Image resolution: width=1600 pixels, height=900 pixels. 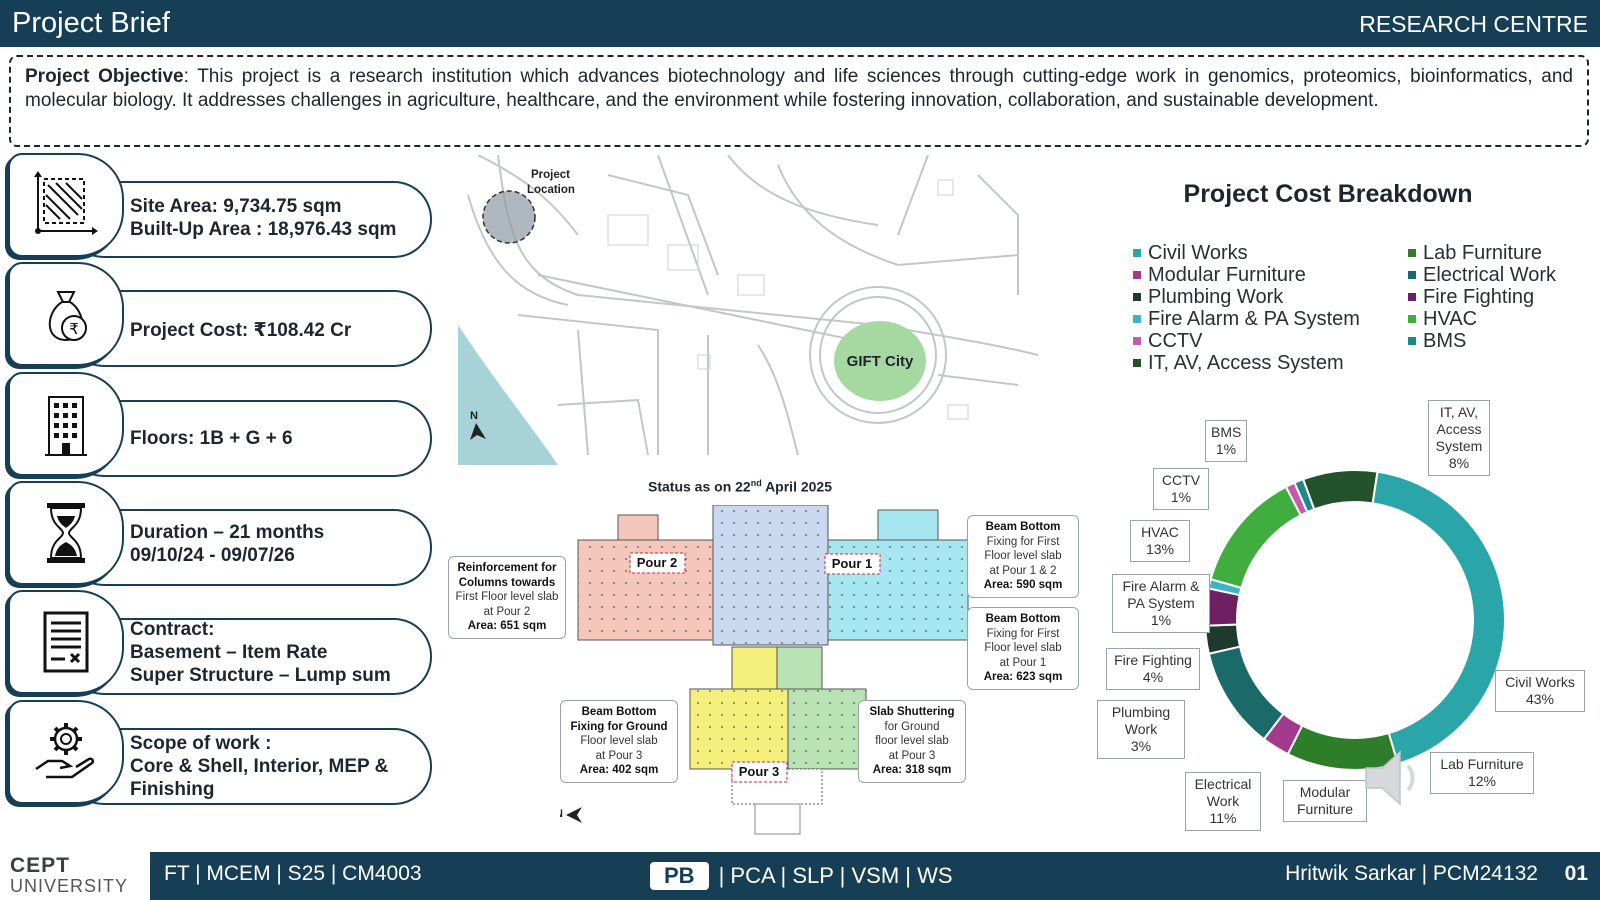 I want to click on money-bag-icon: ₹, so click(x=66, y=314).